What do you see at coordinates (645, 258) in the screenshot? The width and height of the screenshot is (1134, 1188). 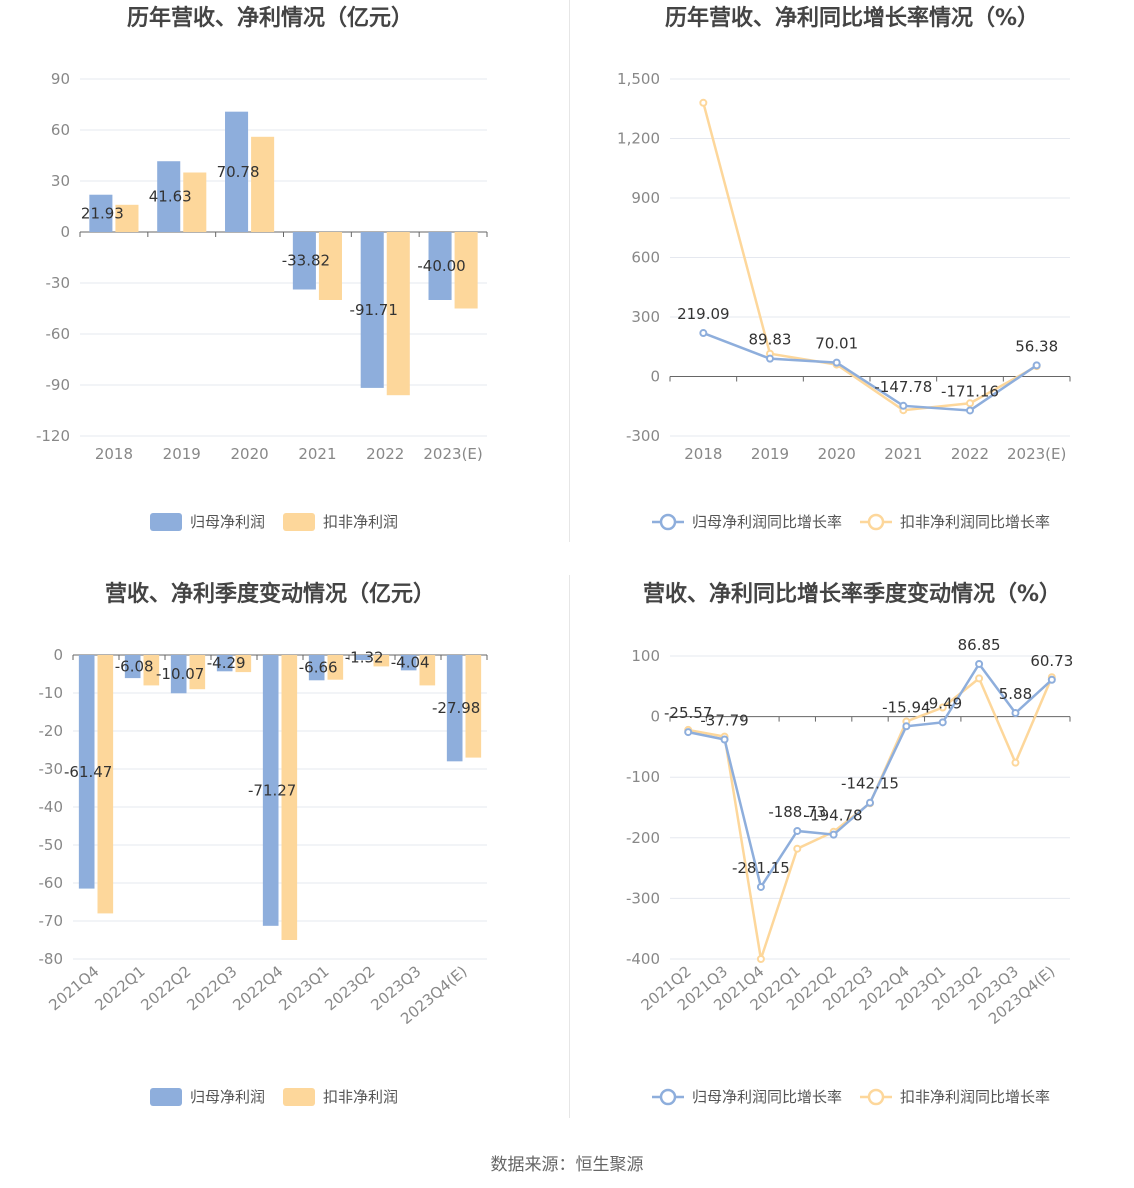 I see `y-tick-label: 600` at bounding box center [645, 258].